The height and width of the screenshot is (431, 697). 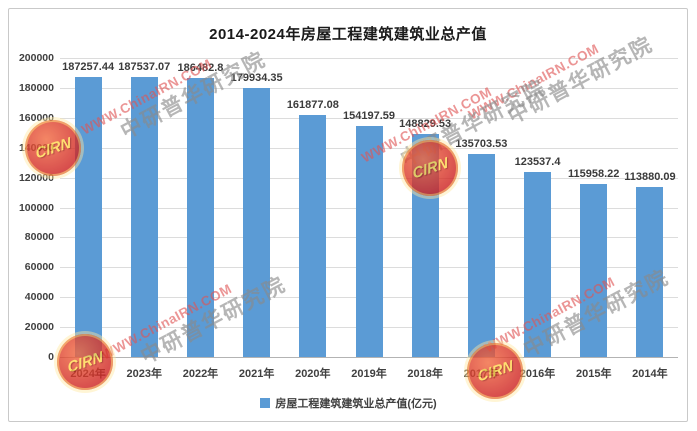 I want to click on y-tick-label: 40000, so click(x=39, y=297).